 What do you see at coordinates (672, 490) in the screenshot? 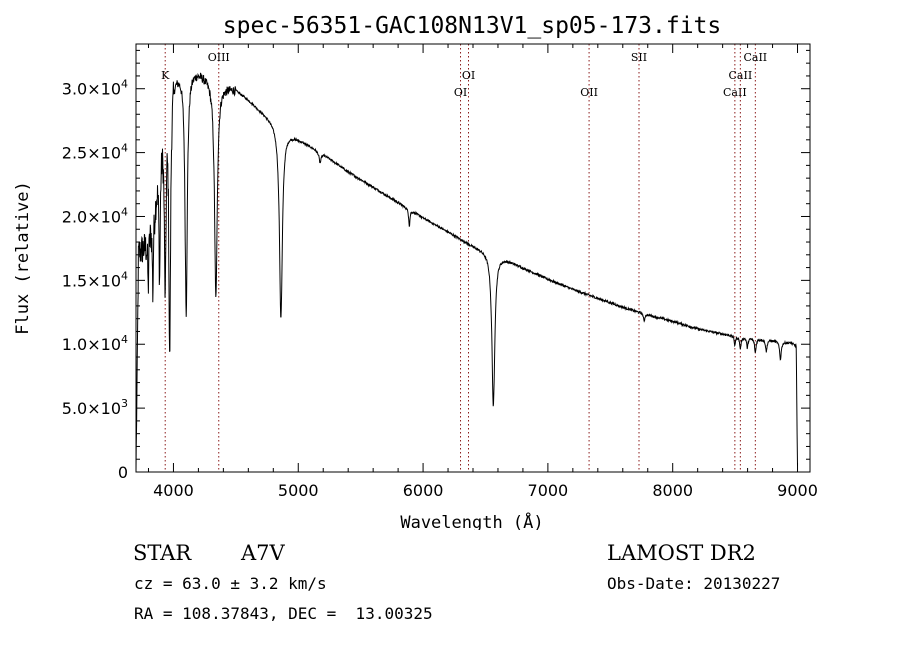
I see `x-tick-label: 8000` at bounding box center [672, 490].